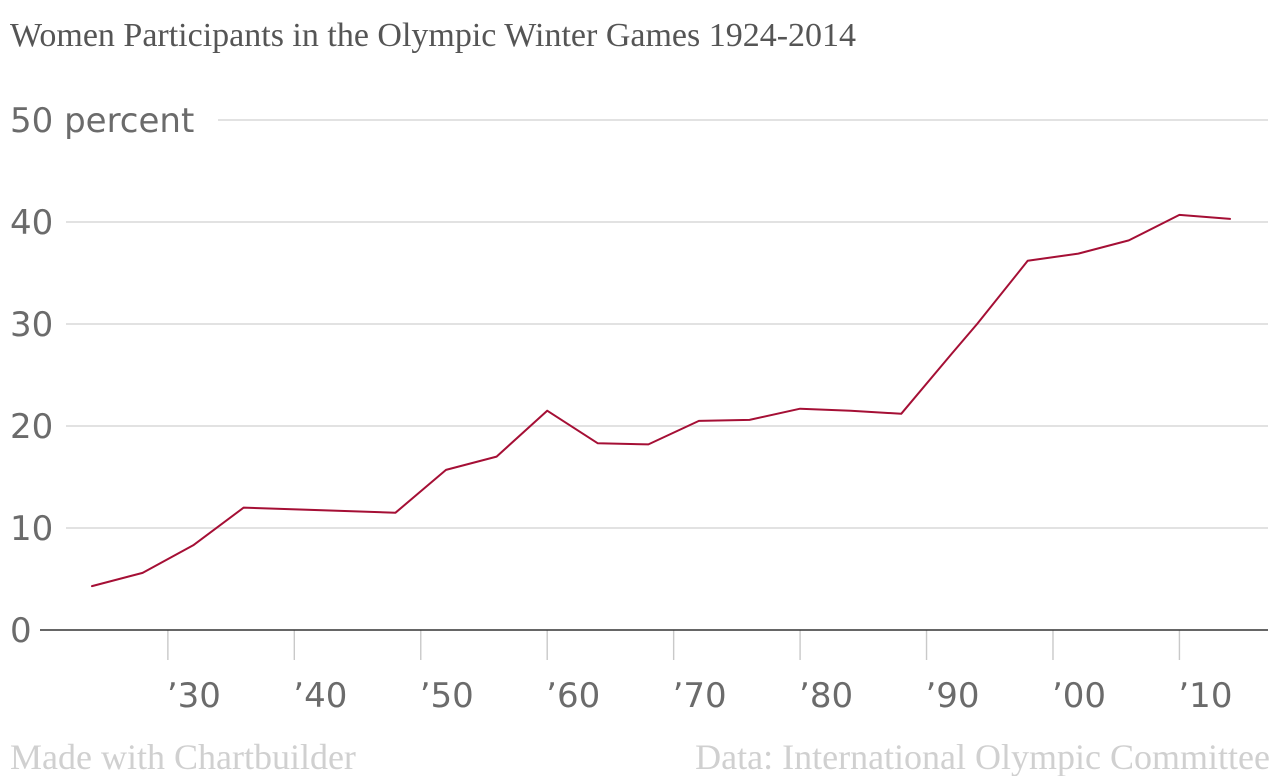  What do you see at coordinates (952, 696) in the screenshot?
I see `x-tick-label: ’90` at bounding box center [952, 696].